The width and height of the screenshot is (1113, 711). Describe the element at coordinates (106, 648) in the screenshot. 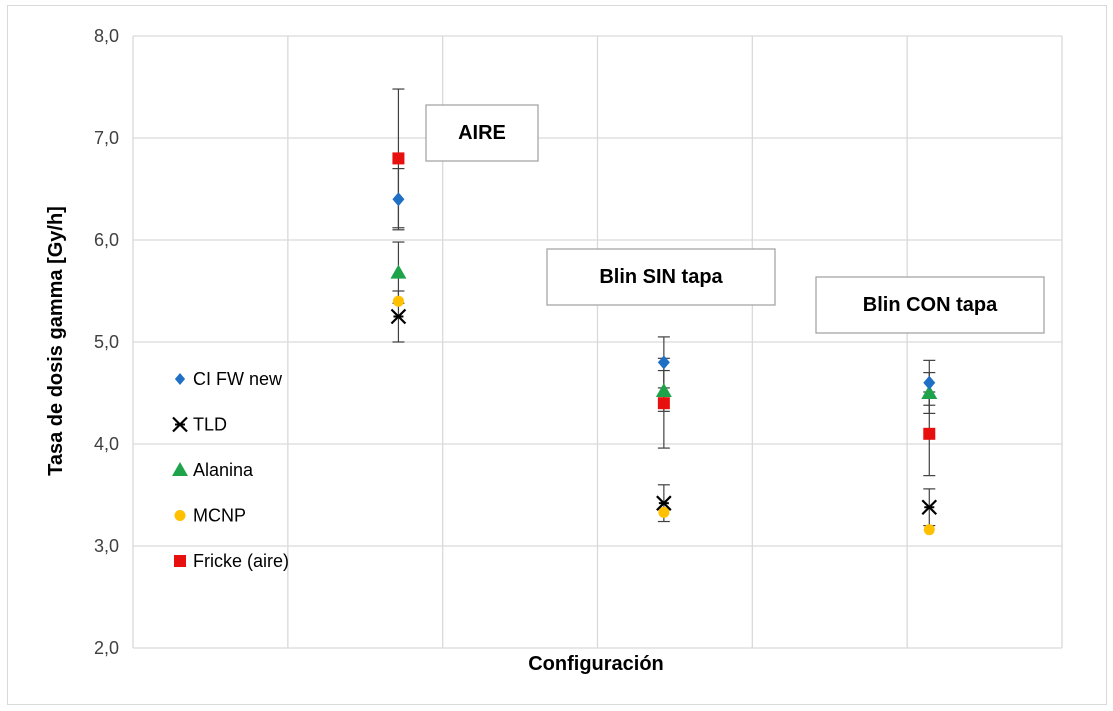

I see `y-tick-label: 2,0` at that location.